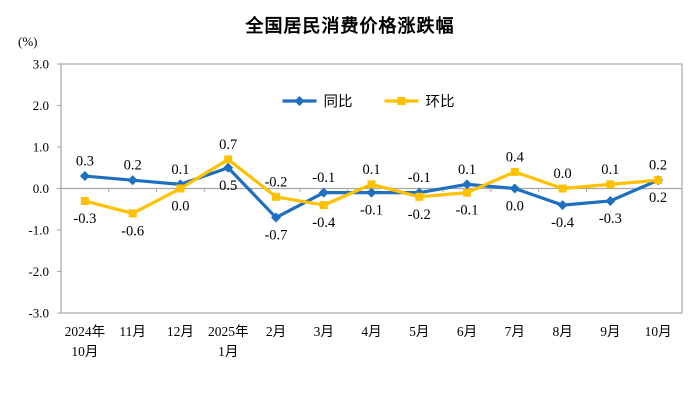  What do you see at coordinates (371, 331) in the screenshot?
I see `x-axis-category-label: 4月` at bounding box center [371, 331].